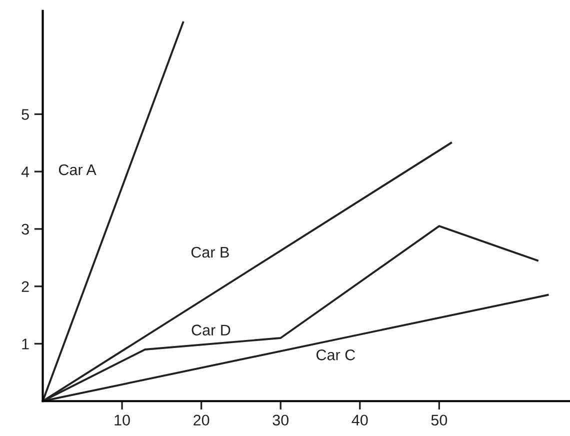  Describe the element at coordinates (336, 354) in the screenshot. I see `series-label: Car C` at that location.